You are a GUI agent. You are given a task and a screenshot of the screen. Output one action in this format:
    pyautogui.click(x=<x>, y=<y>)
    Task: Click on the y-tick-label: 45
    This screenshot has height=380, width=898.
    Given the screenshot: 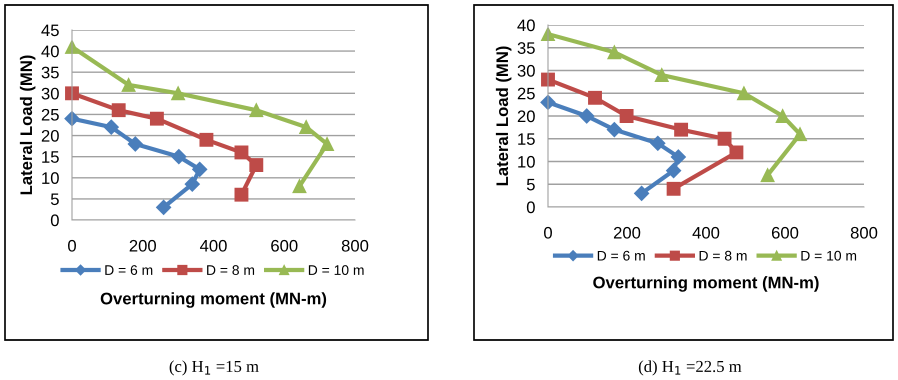 What is the action you would take?
    pyautogui.click(x=50, y=30)
    